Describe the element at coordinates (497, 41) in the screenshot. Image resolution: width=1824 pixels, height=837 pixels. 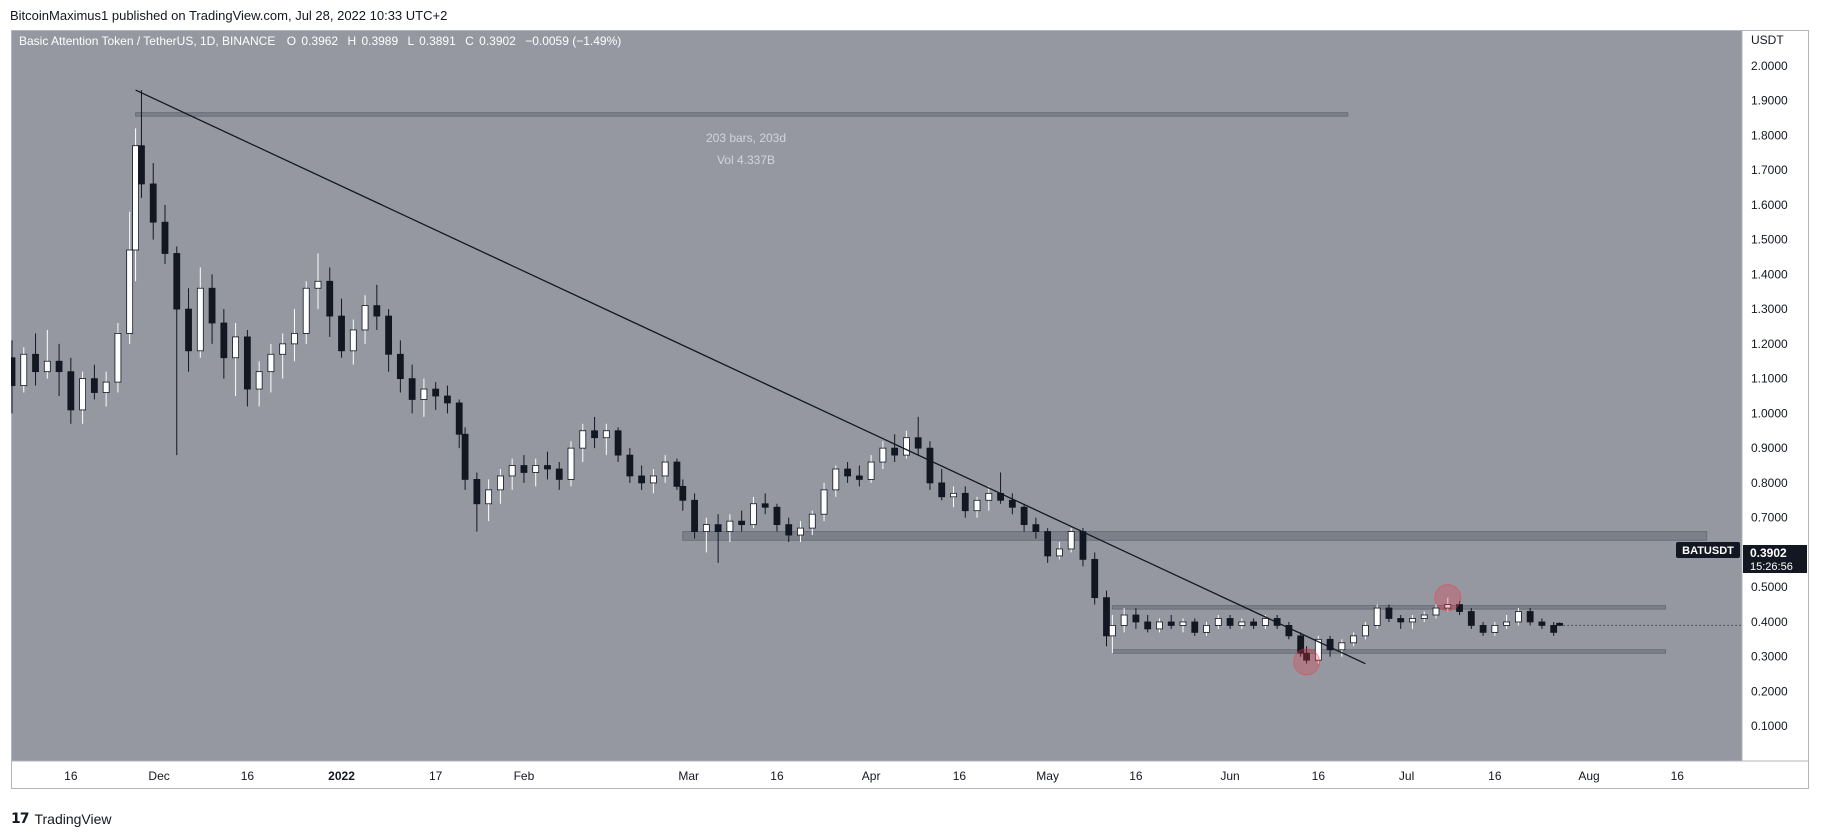
I see `legend-c-value: 0.3902` at that location.